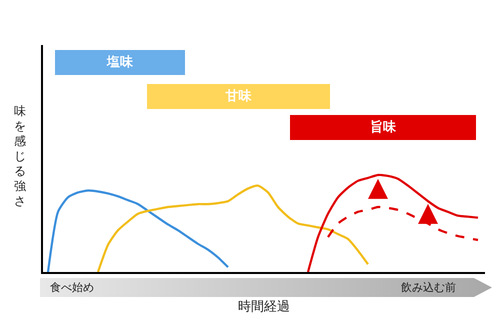  I want to click on x-axis-title: 時間経過, so click(264, 307).